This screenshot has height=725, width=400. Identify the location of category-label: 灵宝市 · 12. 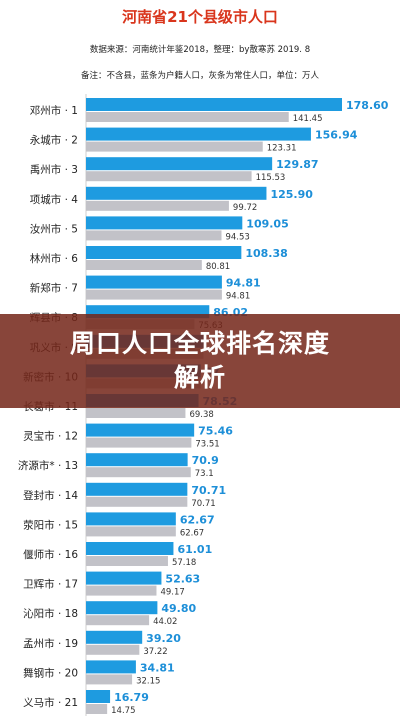
(50, 436).